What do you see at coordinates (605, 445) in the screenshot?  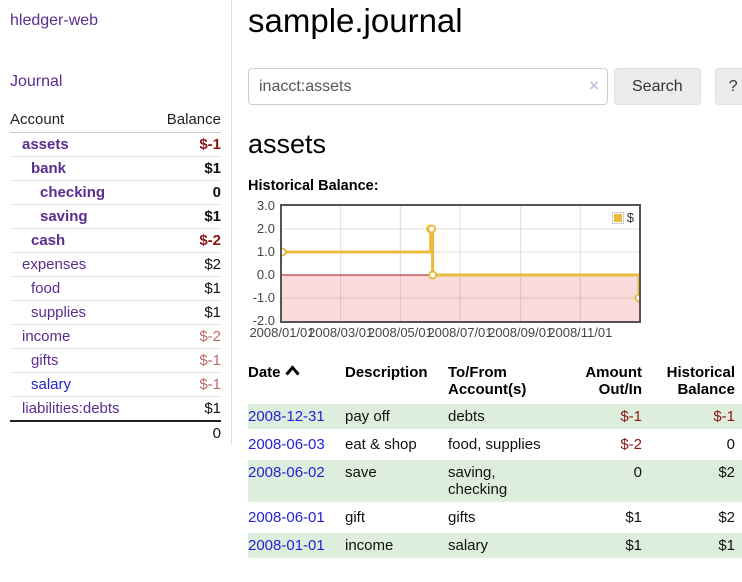 I see `transaction-amount: $-2` at bounding box center [605, 445].